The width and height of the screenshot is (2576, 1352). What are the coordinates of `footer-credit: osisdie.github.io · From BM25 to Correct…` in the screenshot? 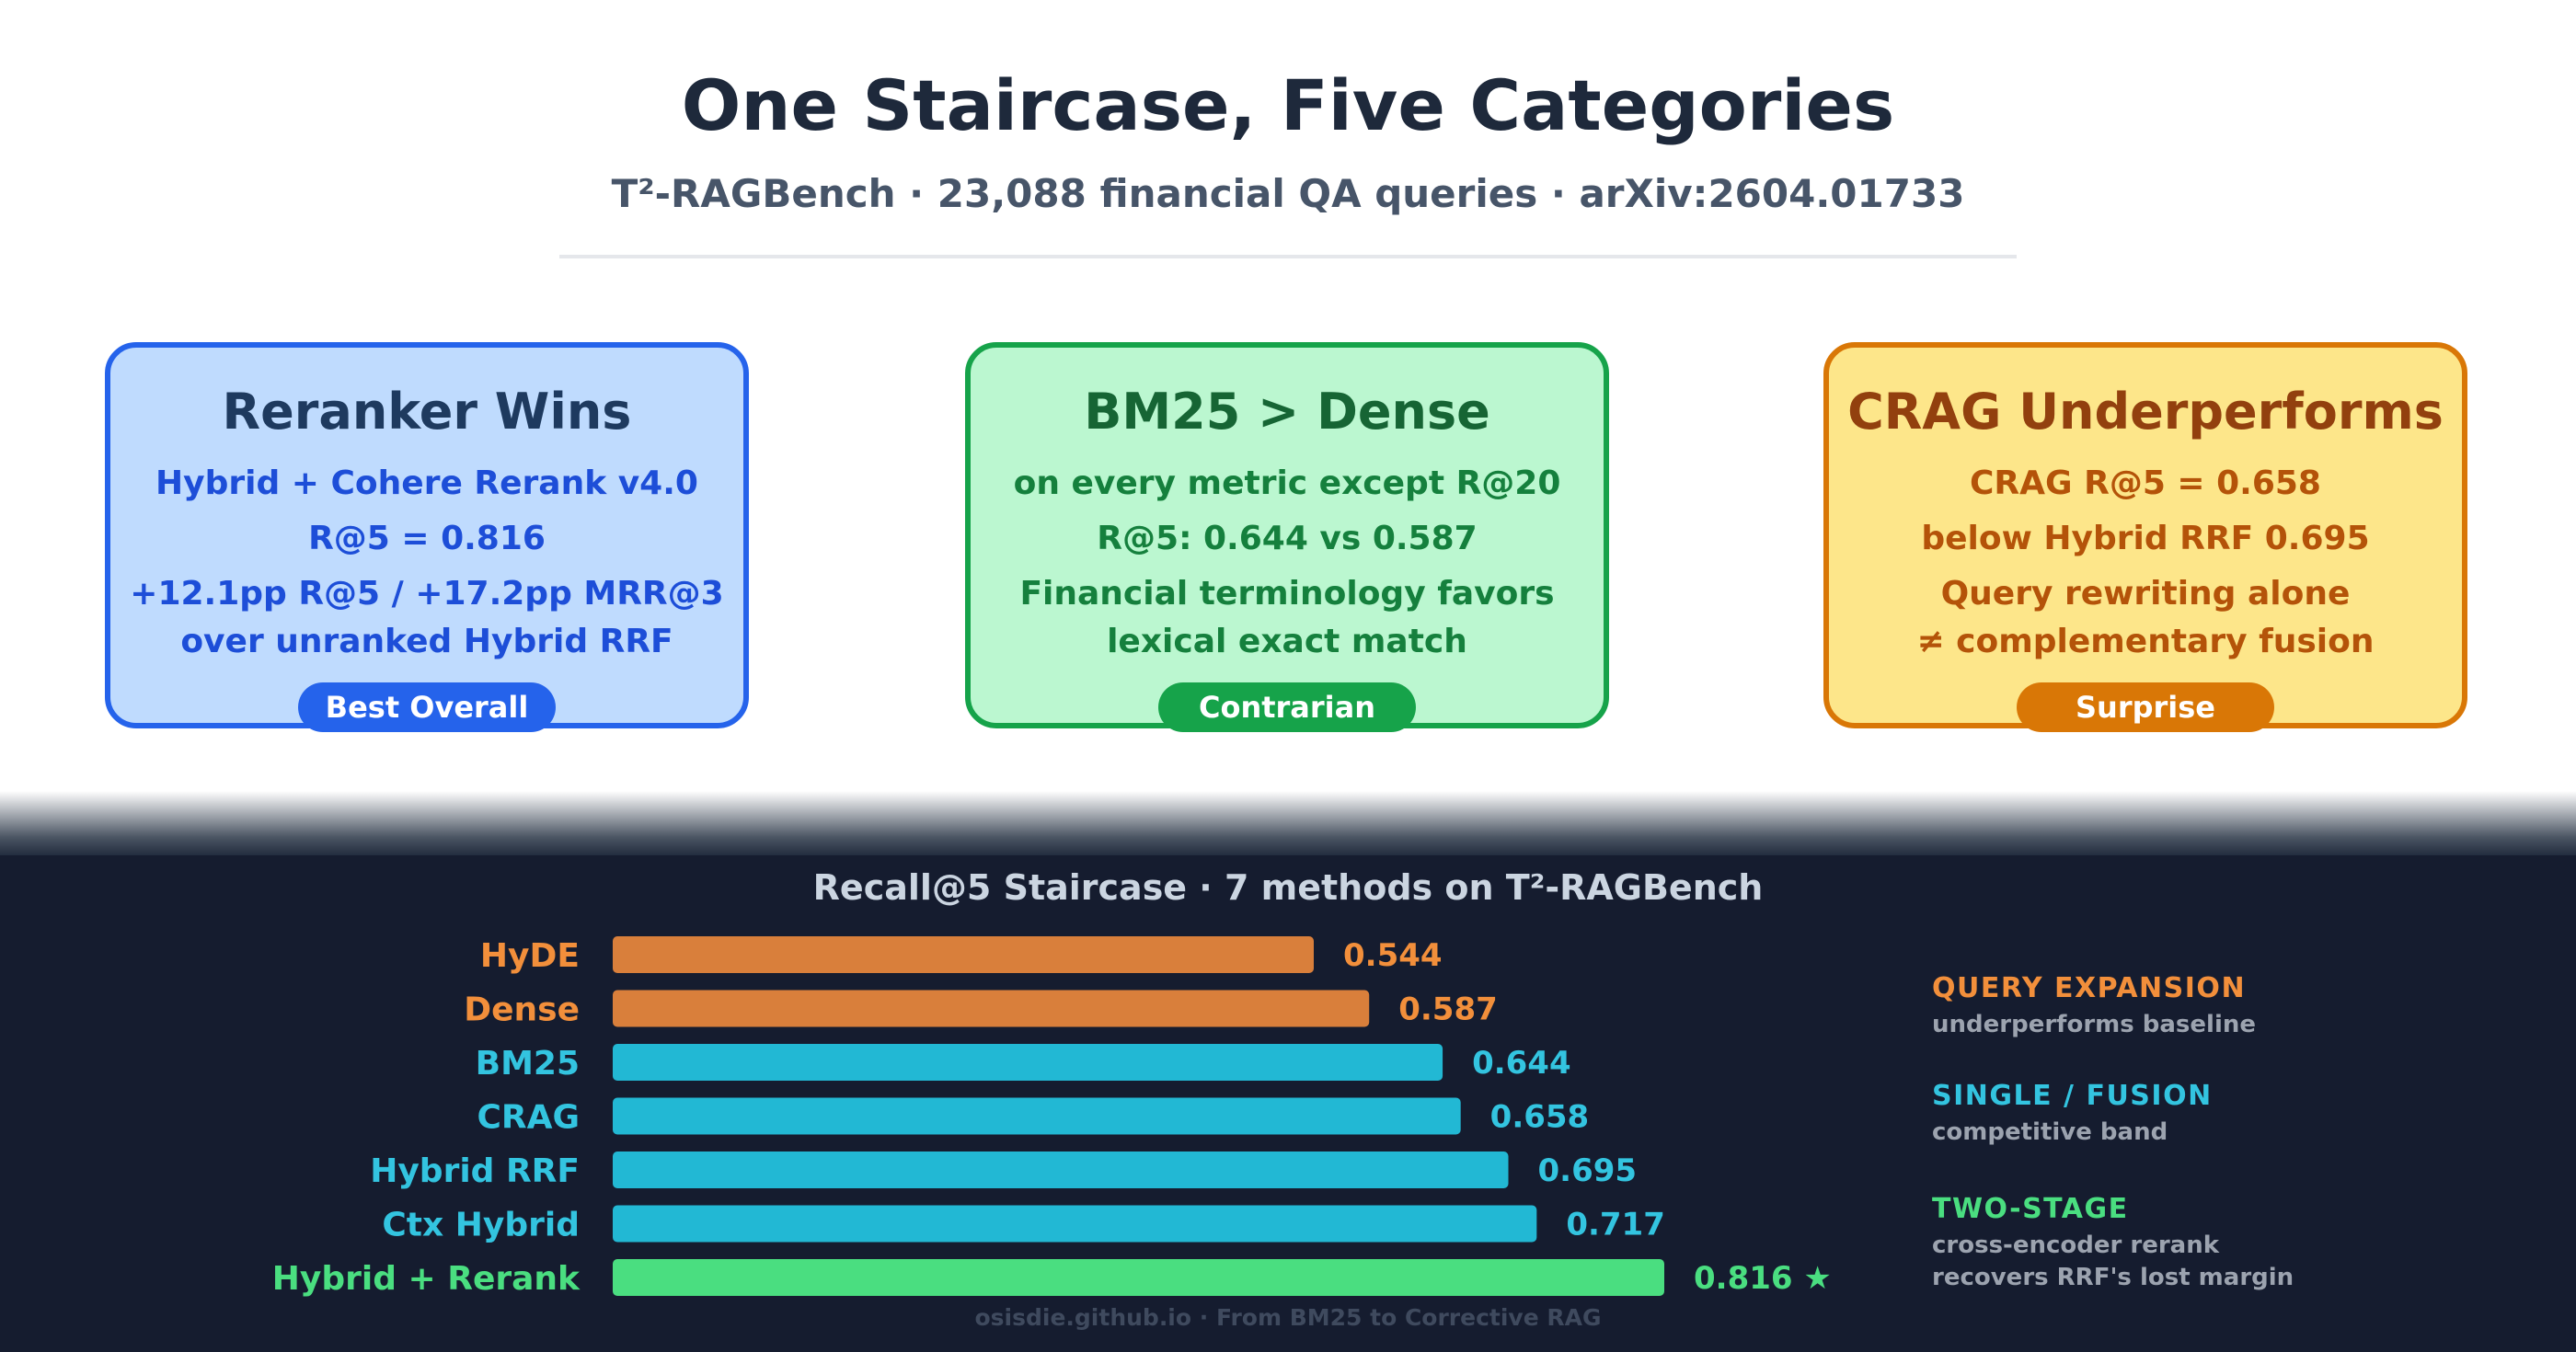 It's located at (1288, 1317).